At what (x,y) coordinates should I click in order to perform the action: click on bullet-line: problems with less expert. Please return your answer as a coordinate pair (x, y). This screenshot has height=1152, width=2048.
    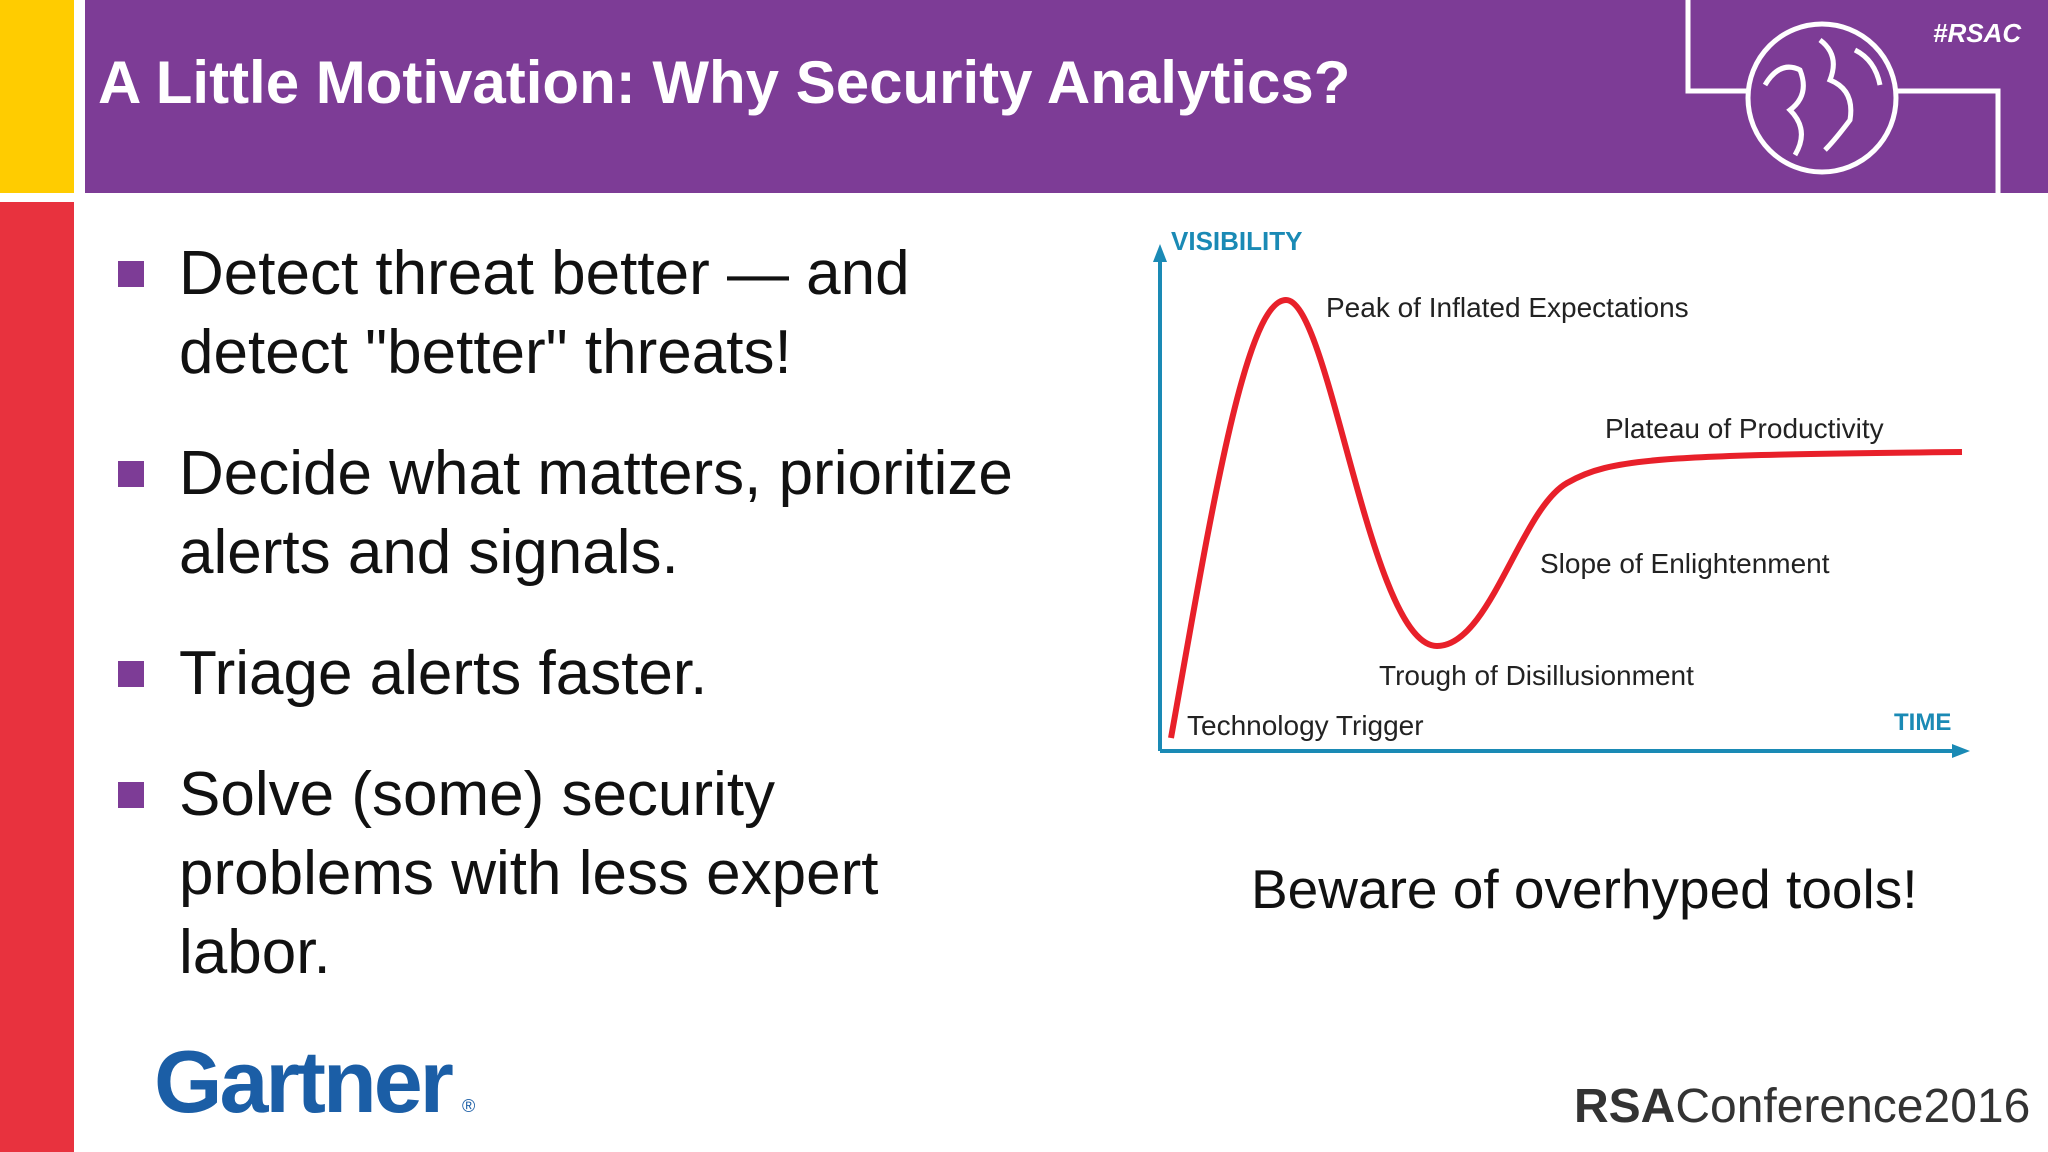
    Looking at the image, I should click on (529, 873).